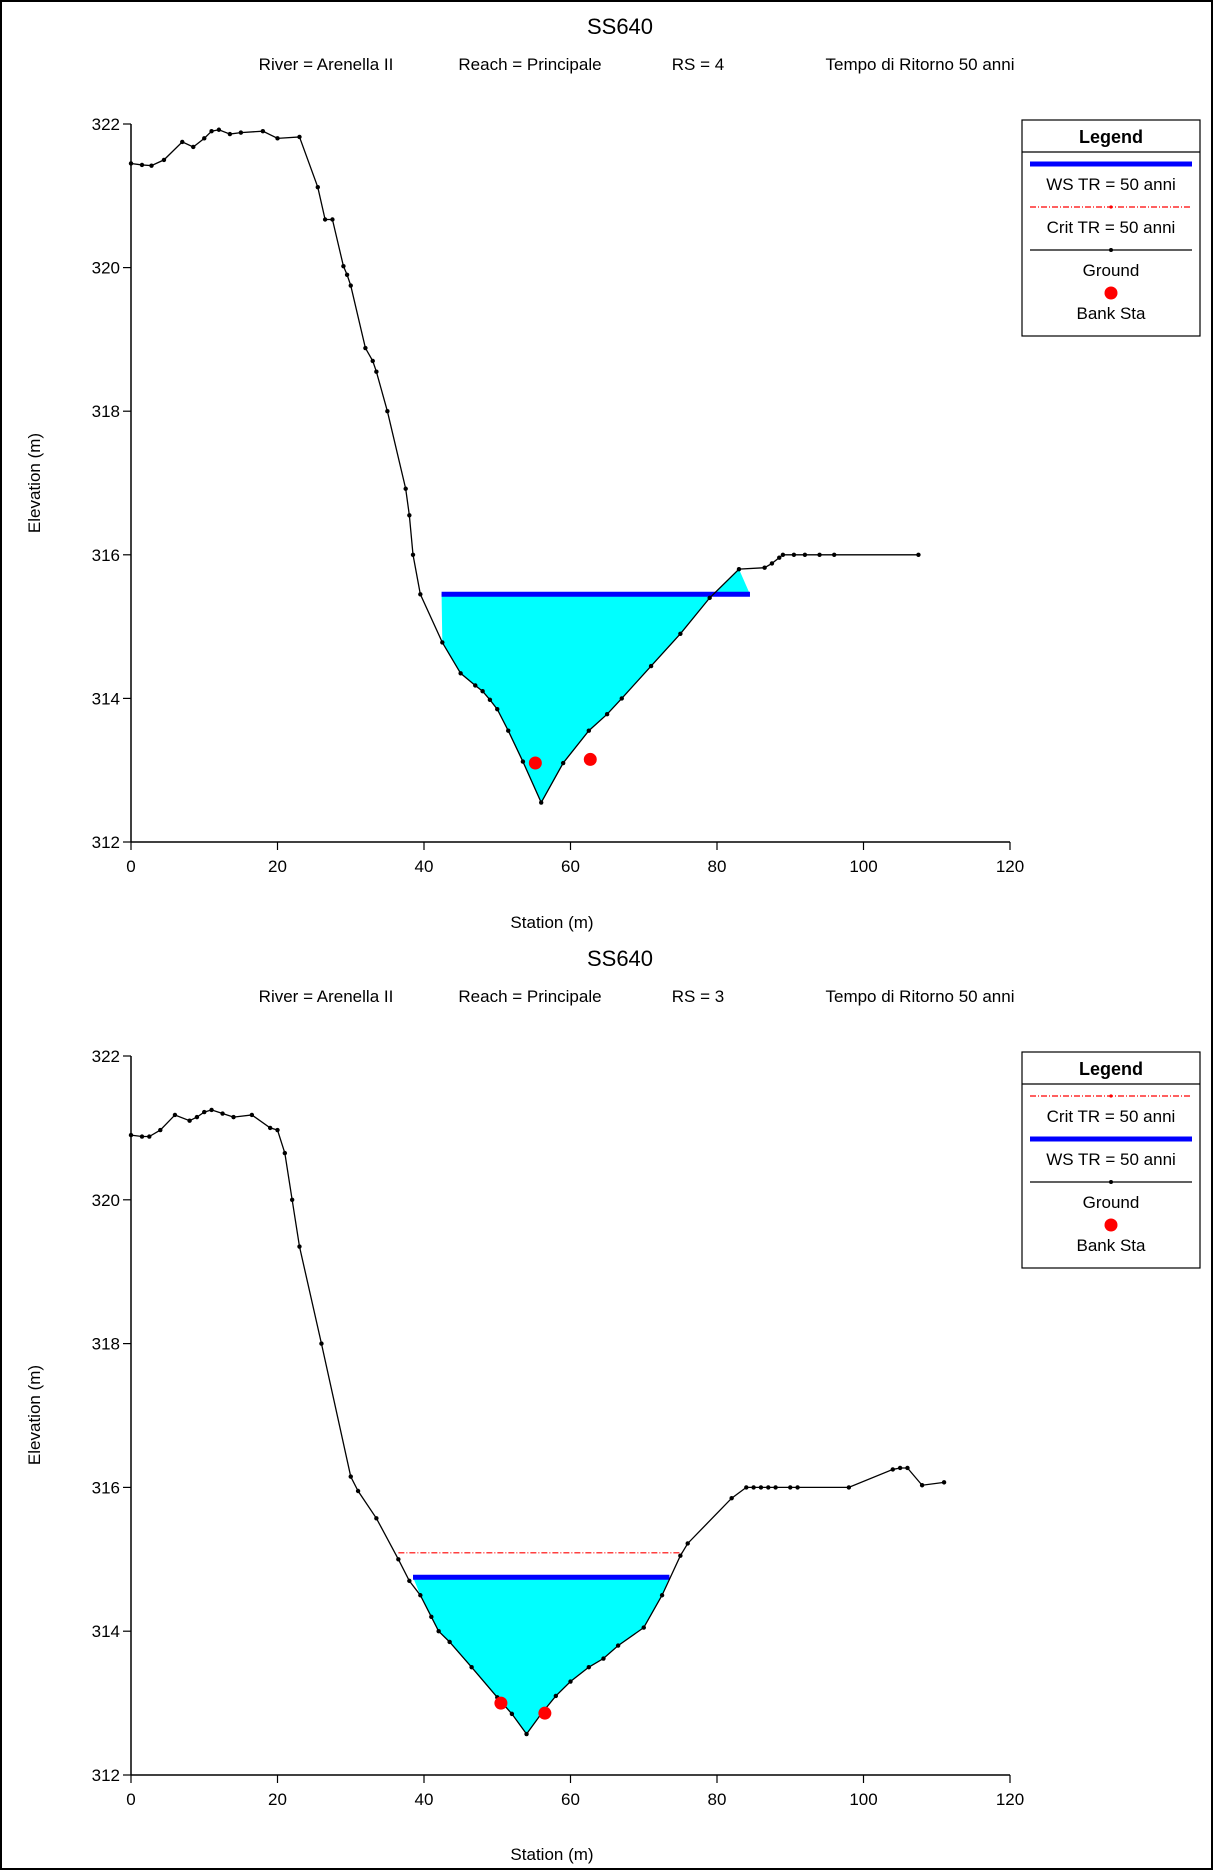 This screenshot has width=1213, height=1870. Describe the element at coordinates (424, 866) in the screenshot. I see `x-tick-label: 40` at that location.